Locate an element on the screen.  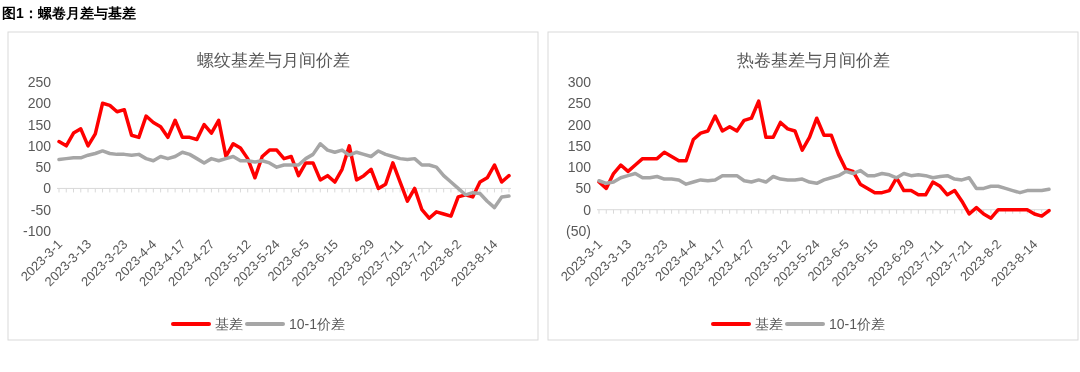
y-tick-label: -50 is located at coordinates (41, 209).